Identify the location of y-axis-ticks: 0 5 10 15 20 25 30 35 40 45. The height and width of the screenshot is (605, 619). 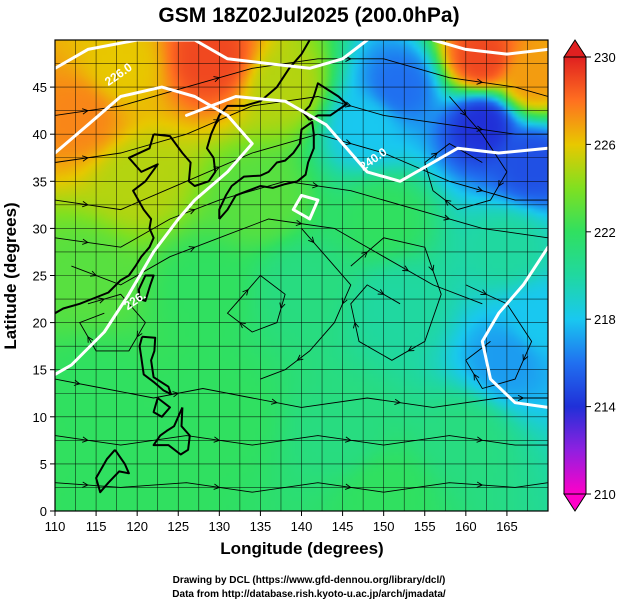
(44, 299).